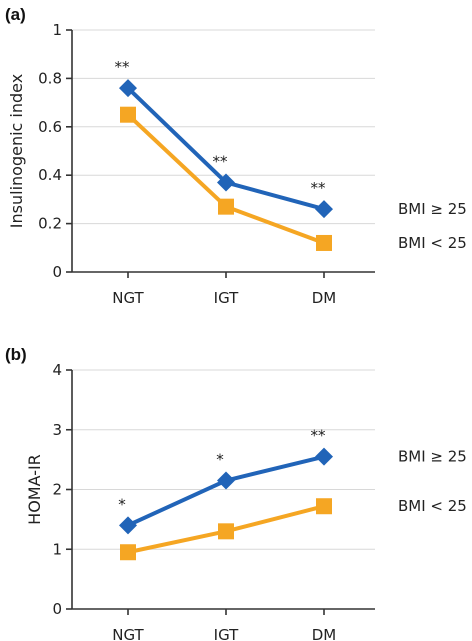 This screenshot has height=641, width=472. Describe the element at coordinates (57, 490) in the screenshot. I see `y-tick-label: 2` at that location.